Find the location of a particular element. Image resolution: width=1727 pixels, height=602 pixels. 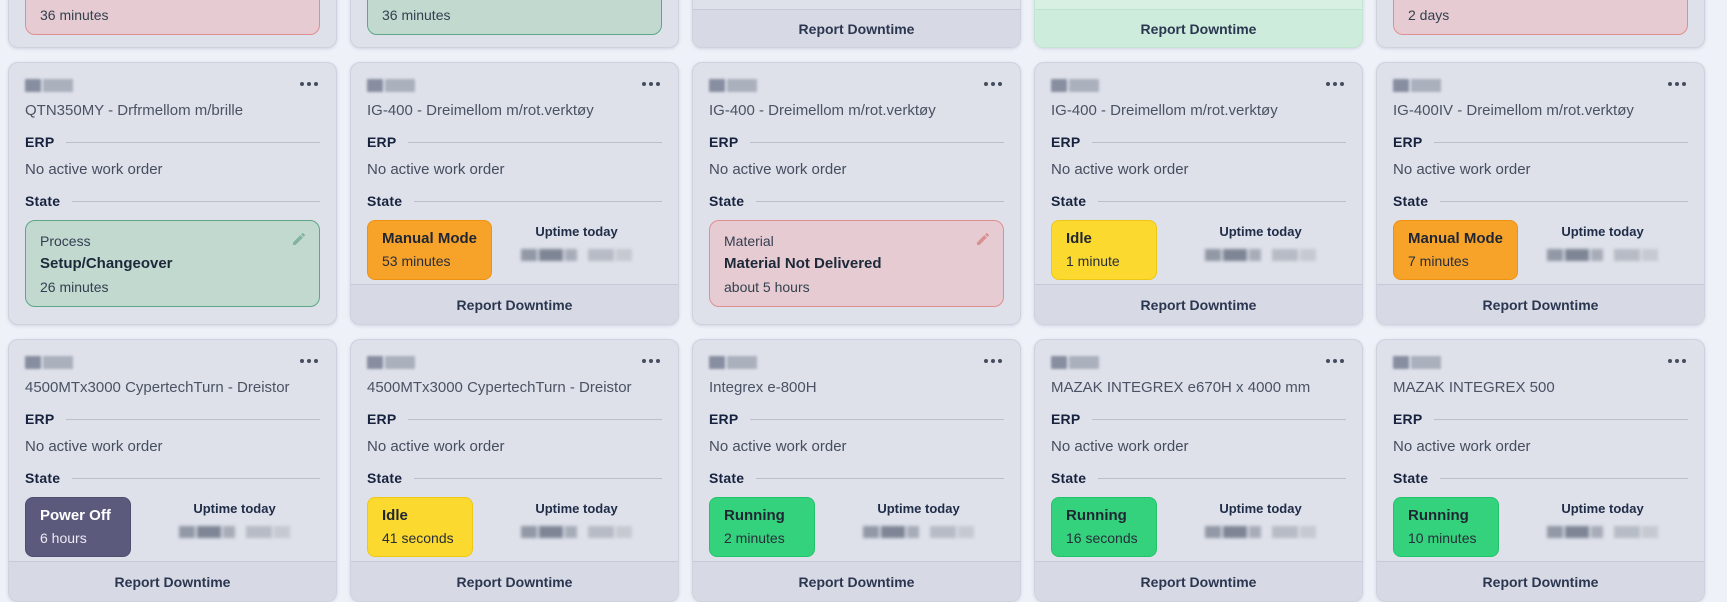

downtime-duration: about 5 hours is located at coordinates (767, 287).